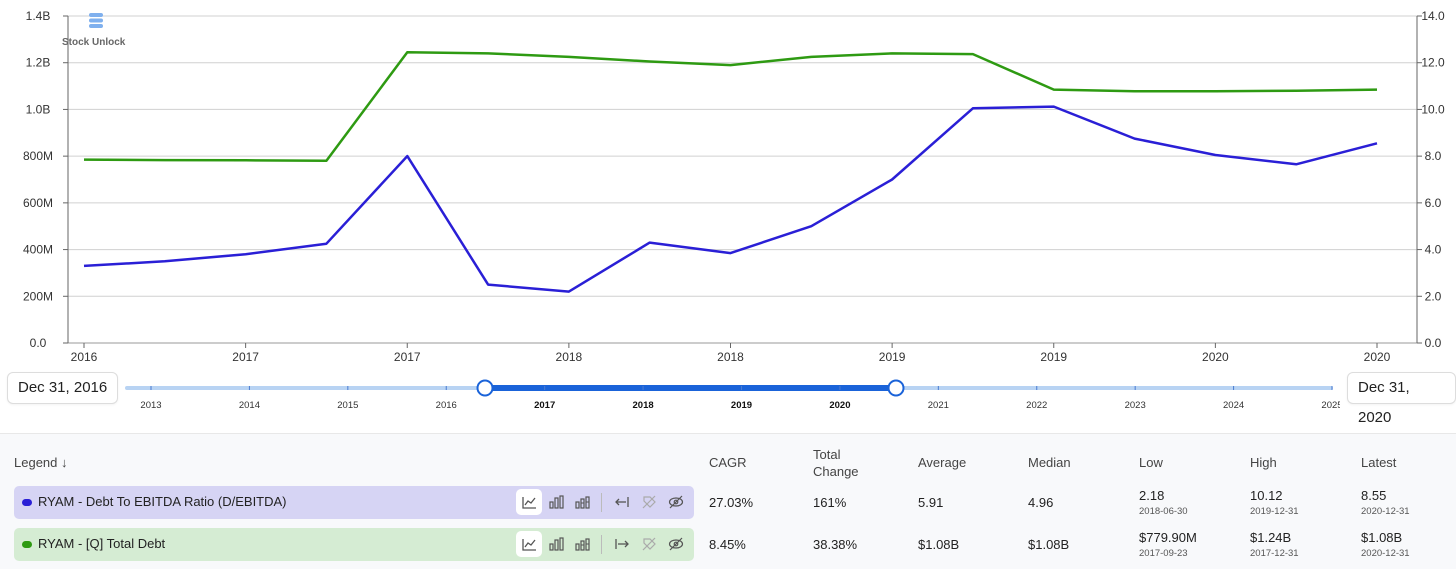 Image resolution: width=1456 pixels, height=569 pixels. What do you see at coordinates (1433, 156) in the screenshot?
I see `y-right-tick-label: 8.0` at bounding box center [1433, 156].